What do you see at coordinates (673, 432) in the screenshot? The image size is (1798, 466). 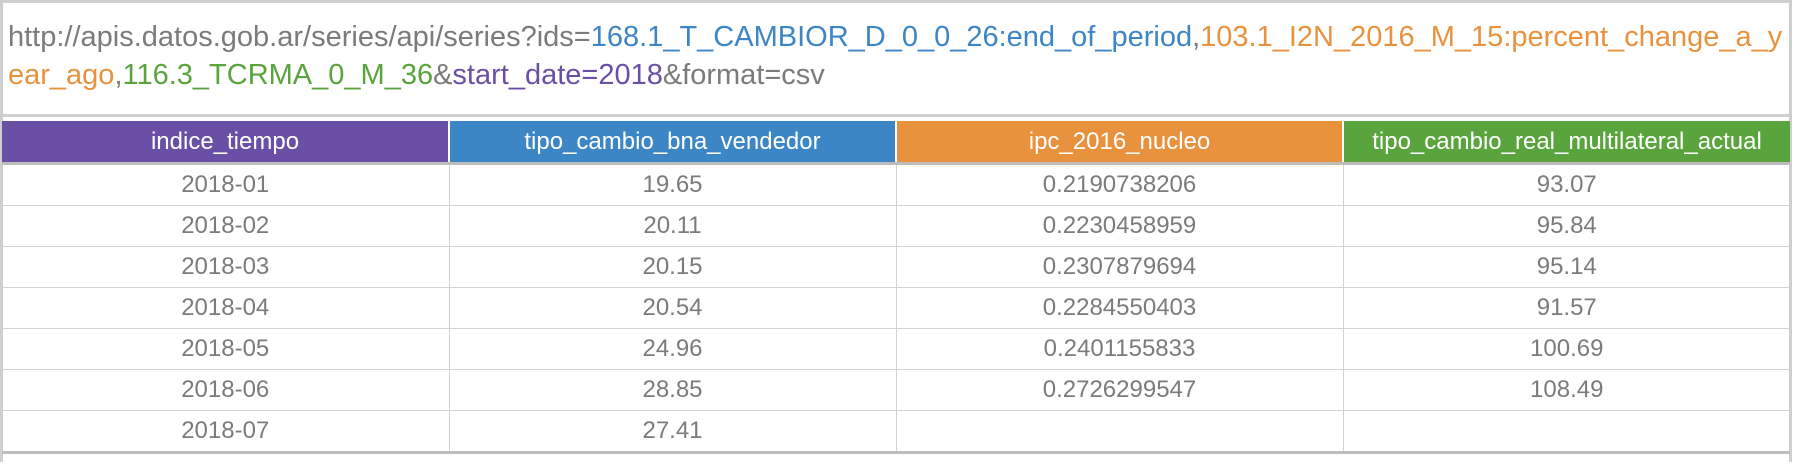 I see `table-cell: 27.41` at bounding box center [673, 432].